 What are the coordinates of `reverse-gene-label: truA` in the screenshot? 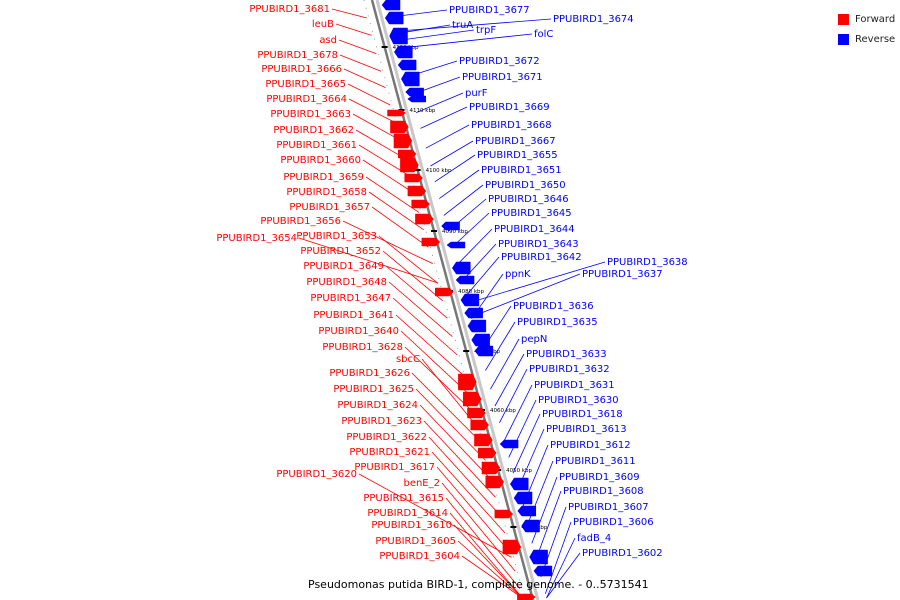 It's located at (462, 25).